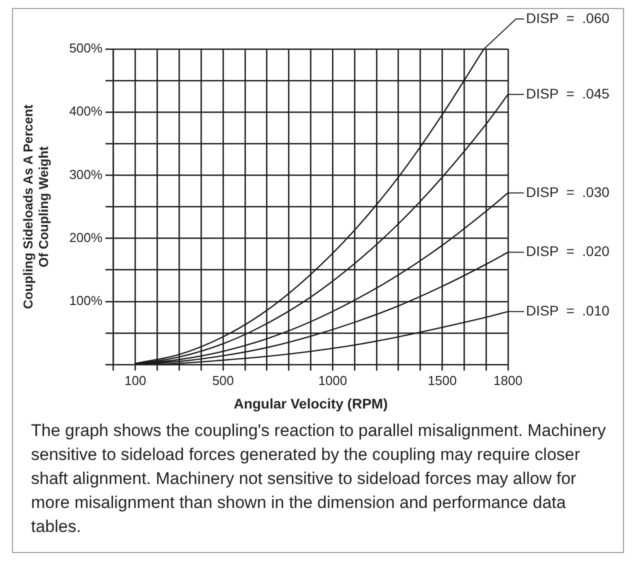 This screenshot has height=564, width=639. What do you see at coordinates (568, 310) in the screenshot?
I see `legend-label: DISP = .010` at bounding box center [568, 310].